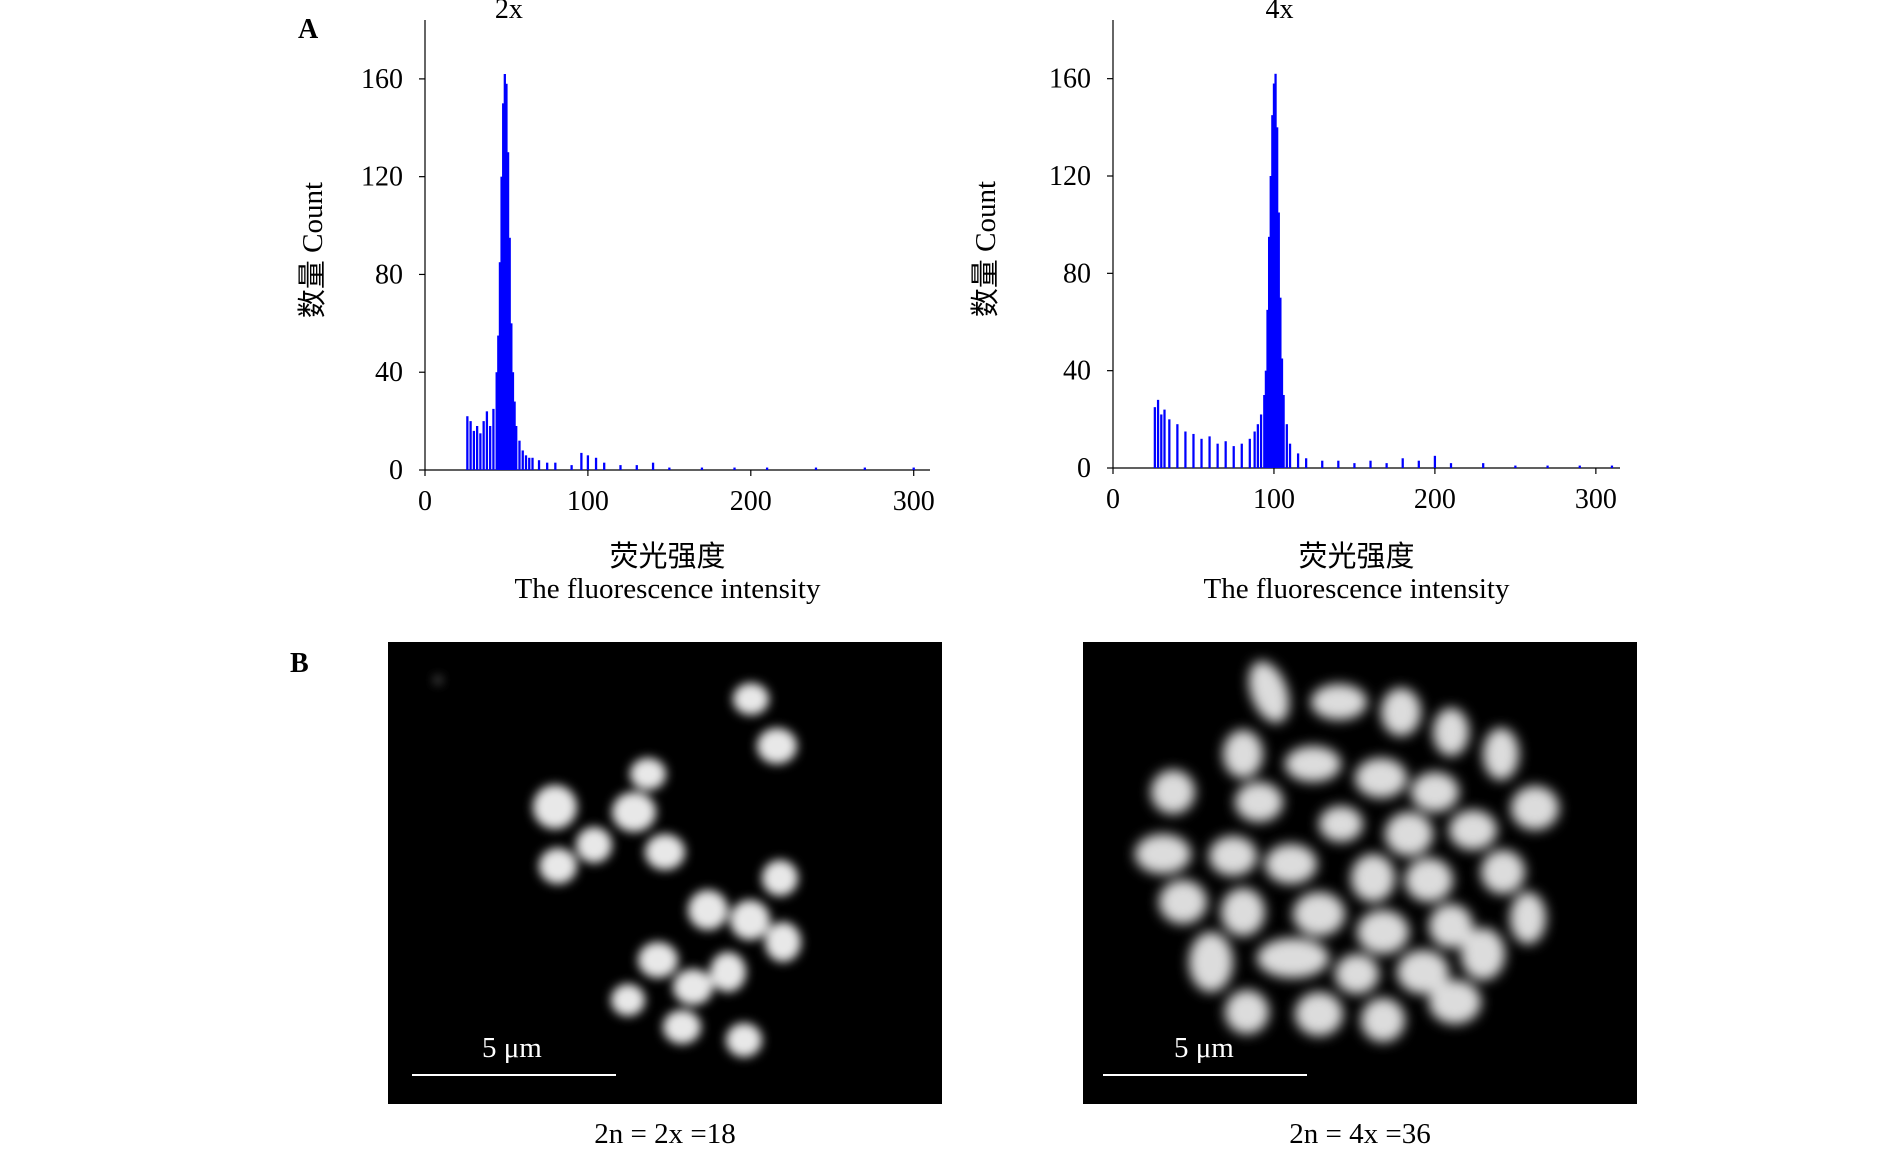 The image size is (1890, 1151). Describe the element at coordinates (313, 217) in the screenshot. I see `y-axis-label-en: Count` at that location.